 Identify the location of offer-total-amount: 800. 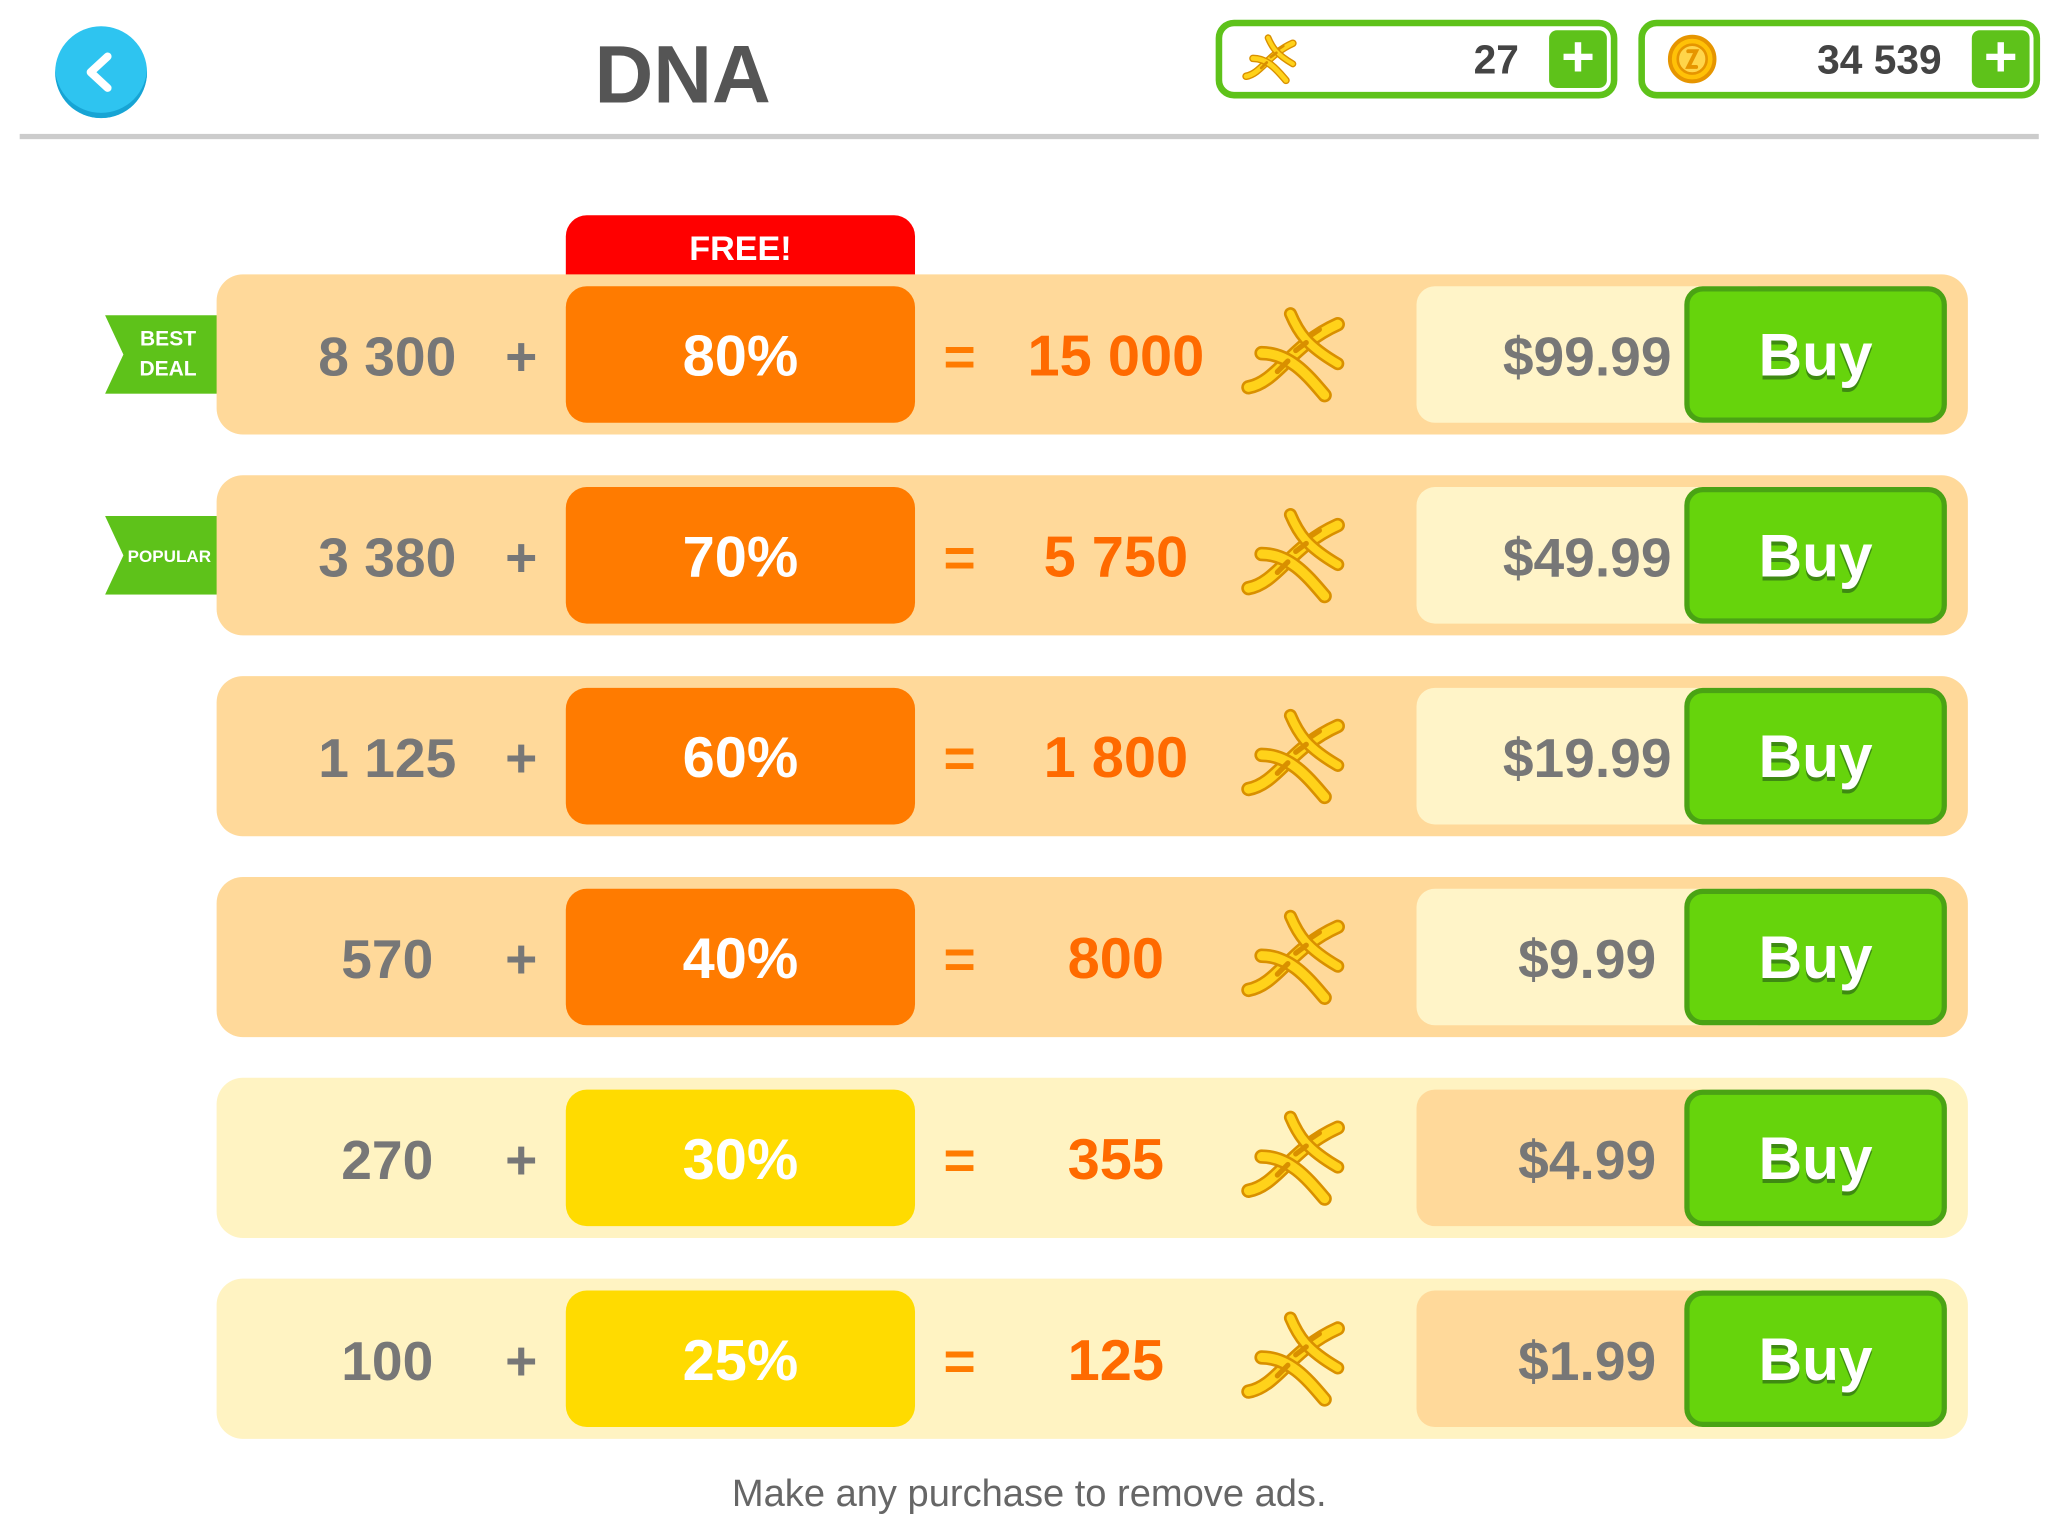
(1116, 959).